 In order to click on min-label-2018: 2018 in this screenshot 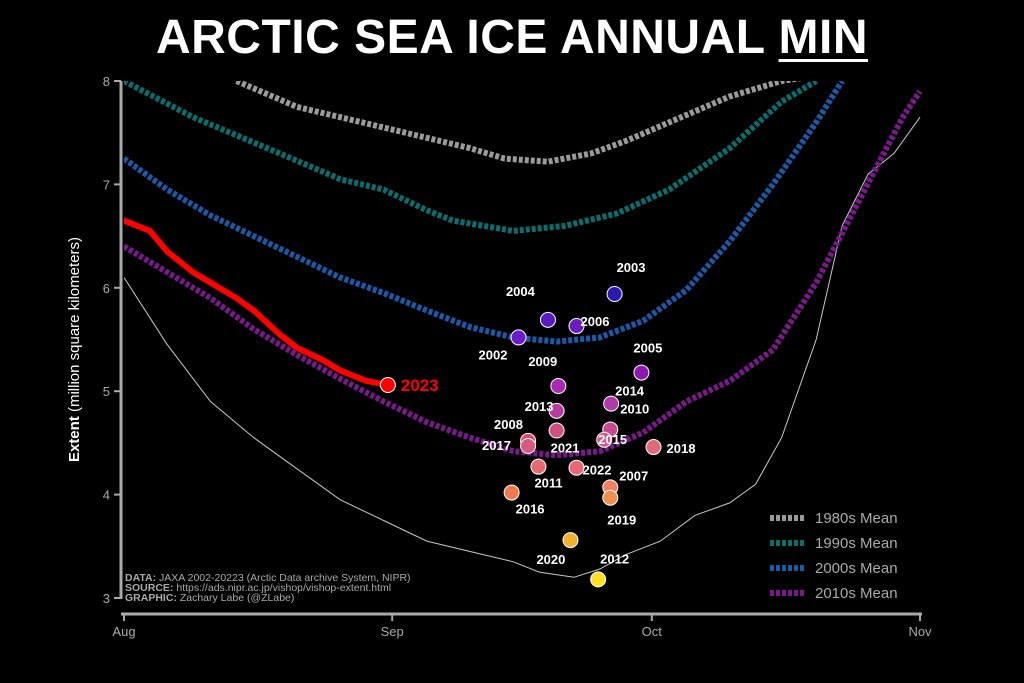, I will do `click(681, 448)`.